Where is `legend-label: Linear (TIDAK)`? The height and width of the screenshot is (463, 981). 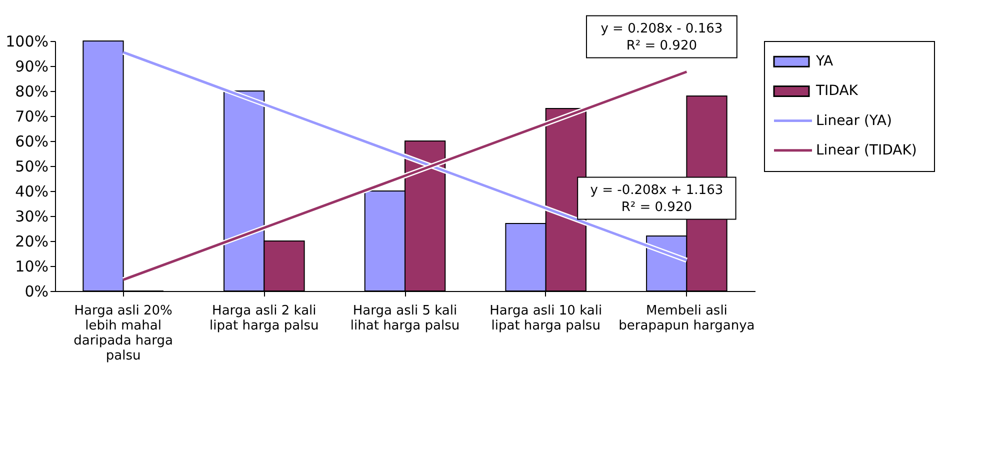
legend-label: Linear (TIDAK) is located at coordinates (866, 150).